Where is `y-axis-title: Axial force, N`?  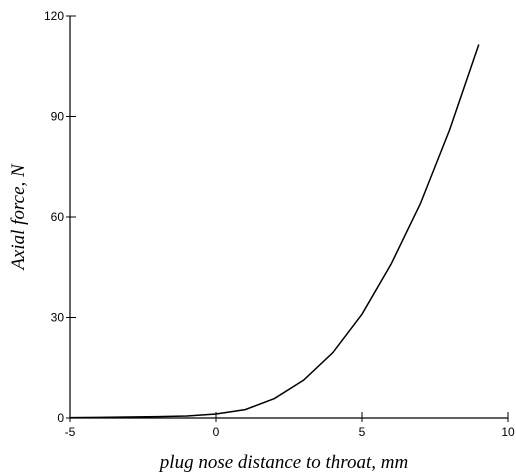
y-axis-title: Axial force, N is located at coordinates (18, 217).